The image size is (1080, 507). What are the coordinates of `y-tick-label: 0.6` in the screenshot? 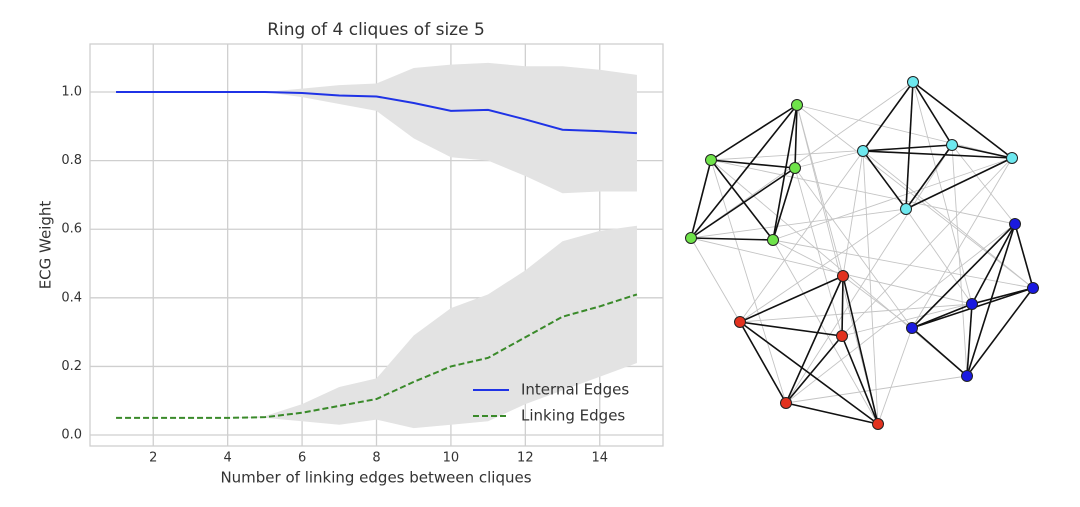 It's located at (71, 229).